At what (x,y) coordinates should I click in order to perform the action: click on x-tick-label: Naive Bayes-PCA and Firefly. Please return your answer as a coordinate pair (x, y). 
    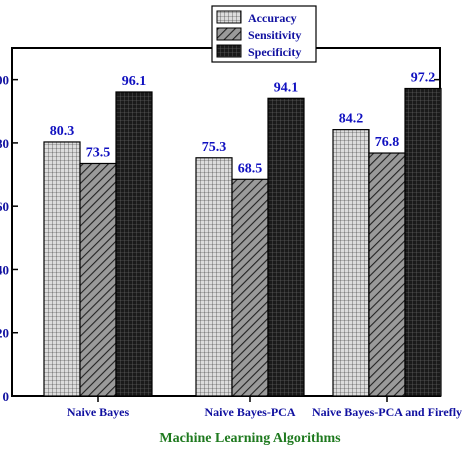
    Looking at the image, I should click on (387, 412).